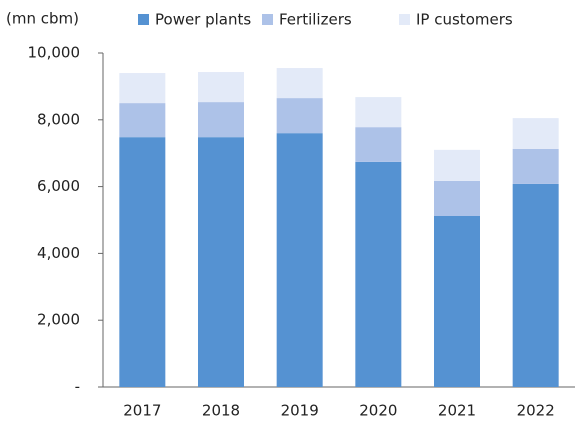 This screenshot has width=577, height=426. Describe the element at coordinates (42, 19) in the screenshot. I see `y-axis-unit: (mn cbm)` at that location.